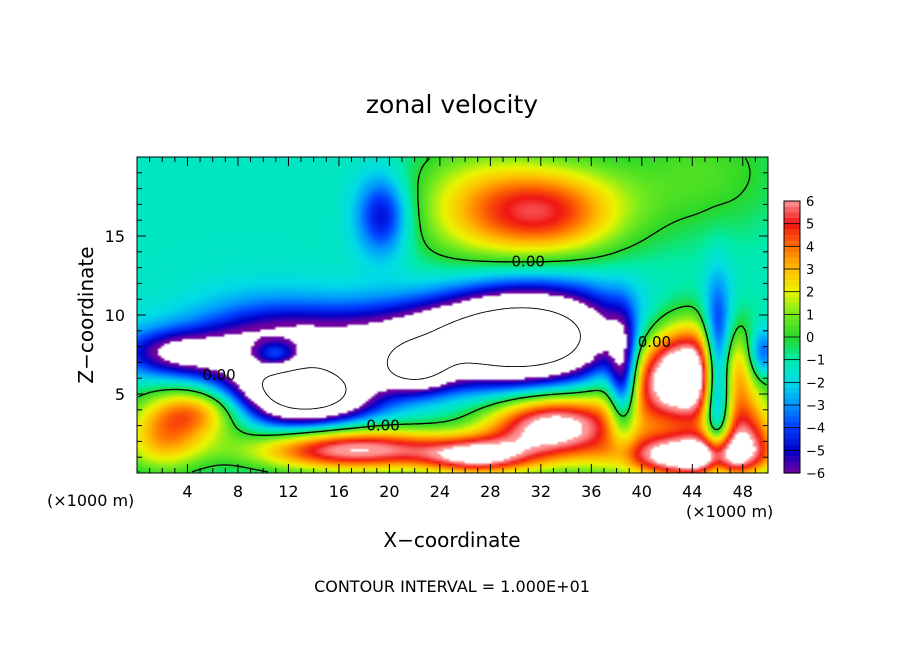 This screenshot has width=904, height=654. Describe the element at coordinates (120, 394) in the screenshot. I see `y-tick-label: 5` at that location.